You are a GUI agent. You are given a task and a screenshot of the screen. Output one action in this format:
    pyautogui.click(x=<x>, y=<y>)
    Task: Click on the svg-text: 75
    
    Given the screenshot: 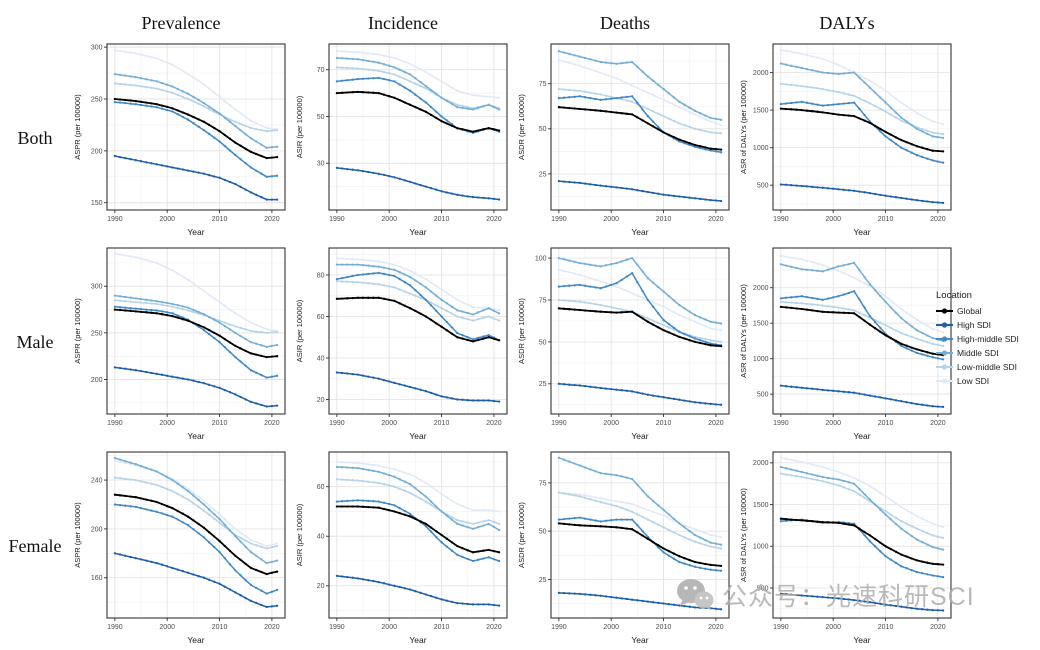 What is the action you would take?
    pyautogui.click(x=543, y=483)
    